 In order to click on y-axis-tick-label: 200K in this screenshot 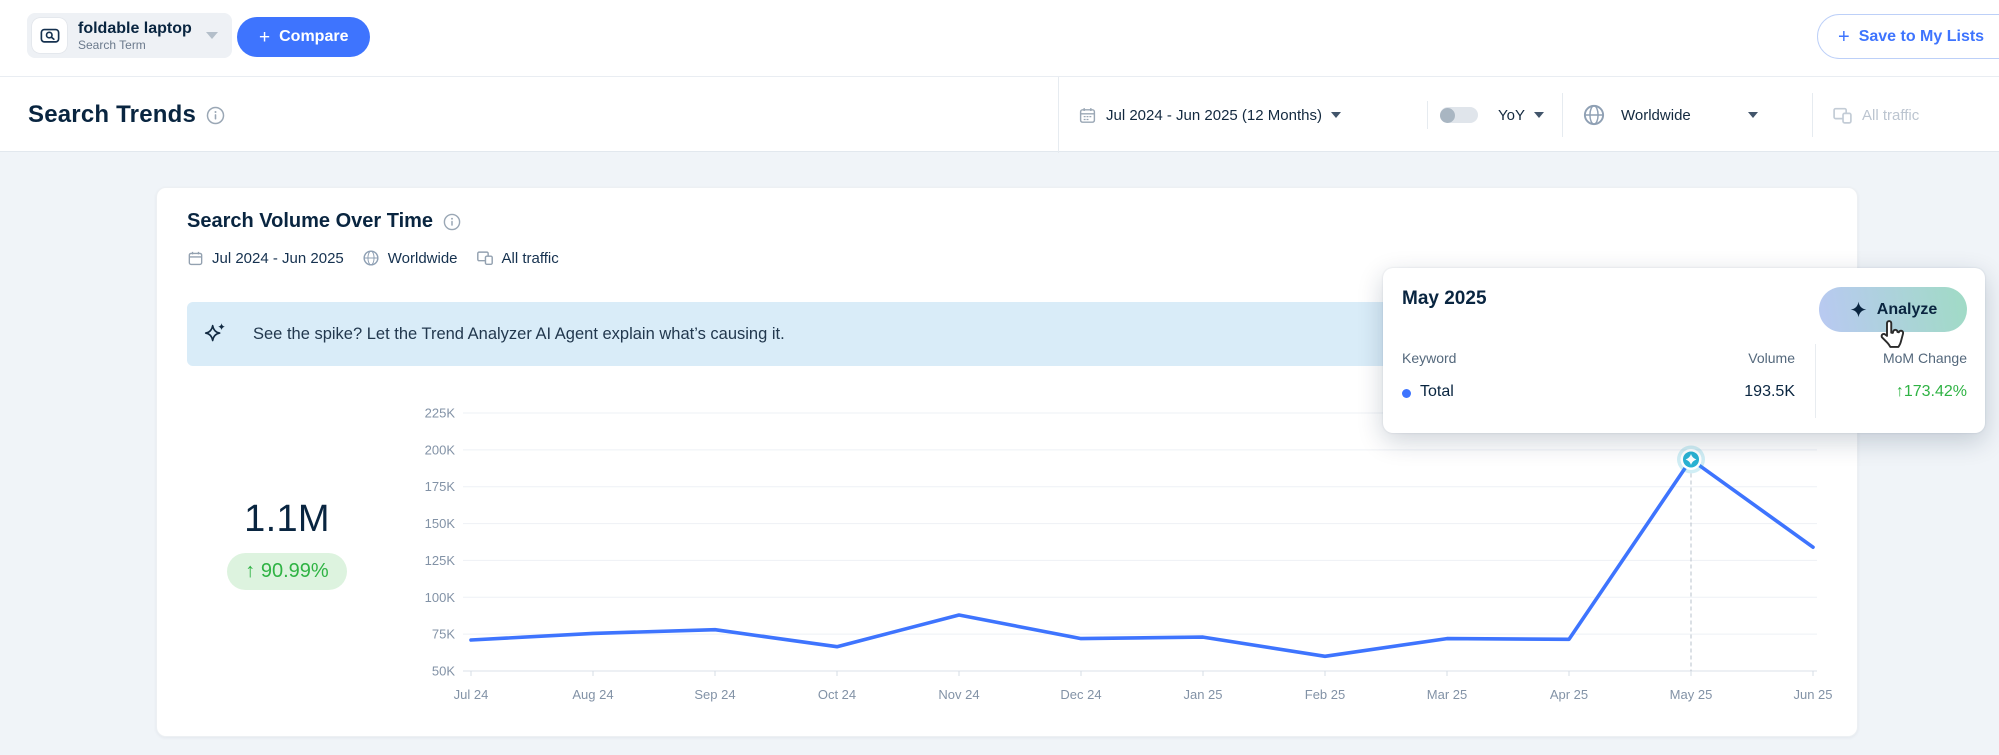, I will do `click(440, 449)`.